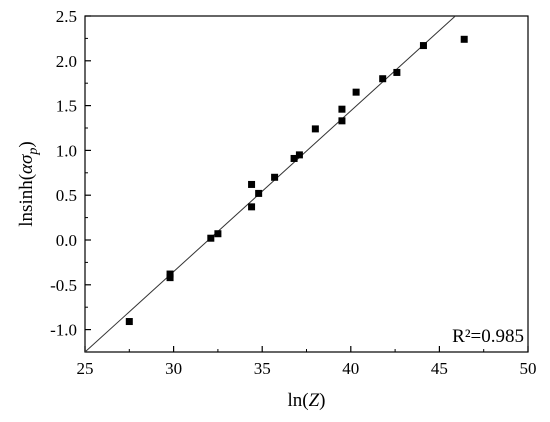  Describe the element at coordinates (66, 150) in the screenshot. I see `y-tick-label: 1.0` at that location.